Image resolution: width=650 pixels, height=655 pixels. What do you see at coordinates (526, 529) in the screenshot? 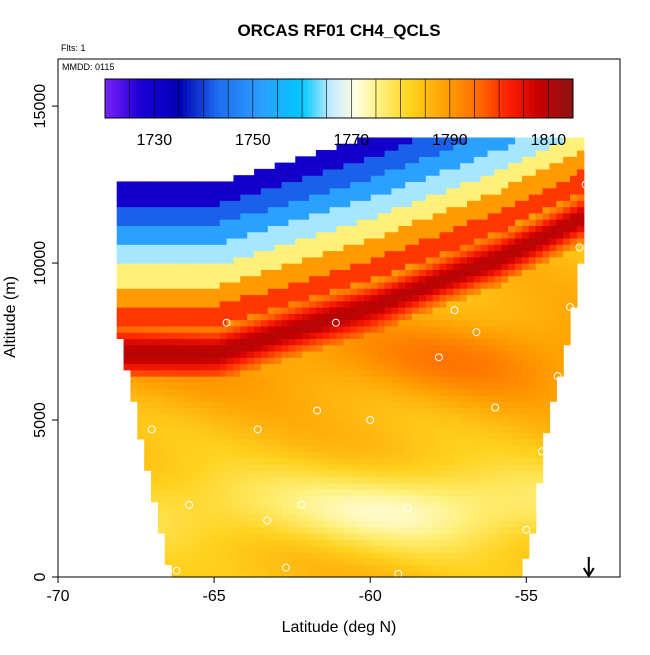
I see `flight-point` at bounding box center [526, 529].